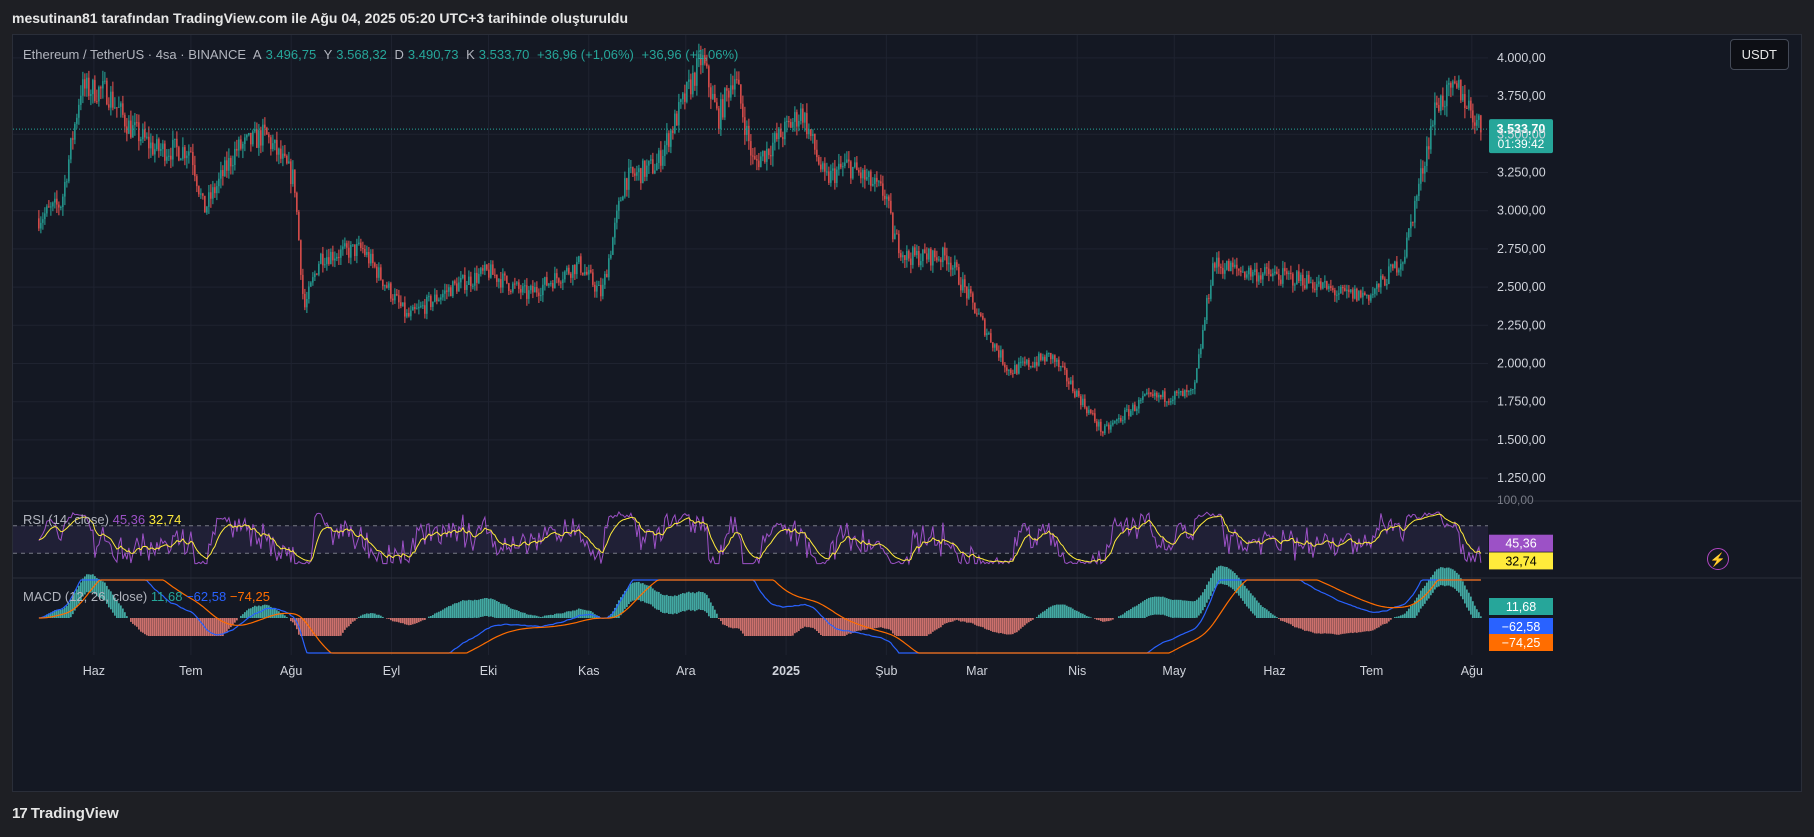 The width and height of the screenshot is (1814, 837). Describe the element at coordinates (102, 519) in the screenshot. I see `rsi-legend: RSI (14, close) 45,36 32,74` at that location.